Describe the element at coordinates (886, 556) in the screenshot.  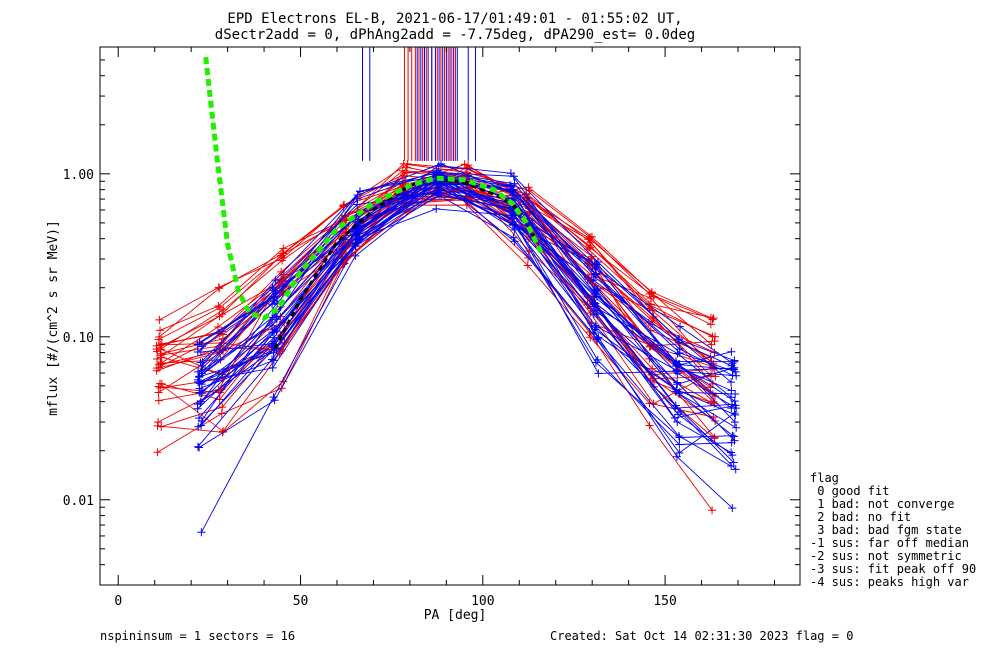
I see `legend-item: -2 sus: not symmetric` at that location.